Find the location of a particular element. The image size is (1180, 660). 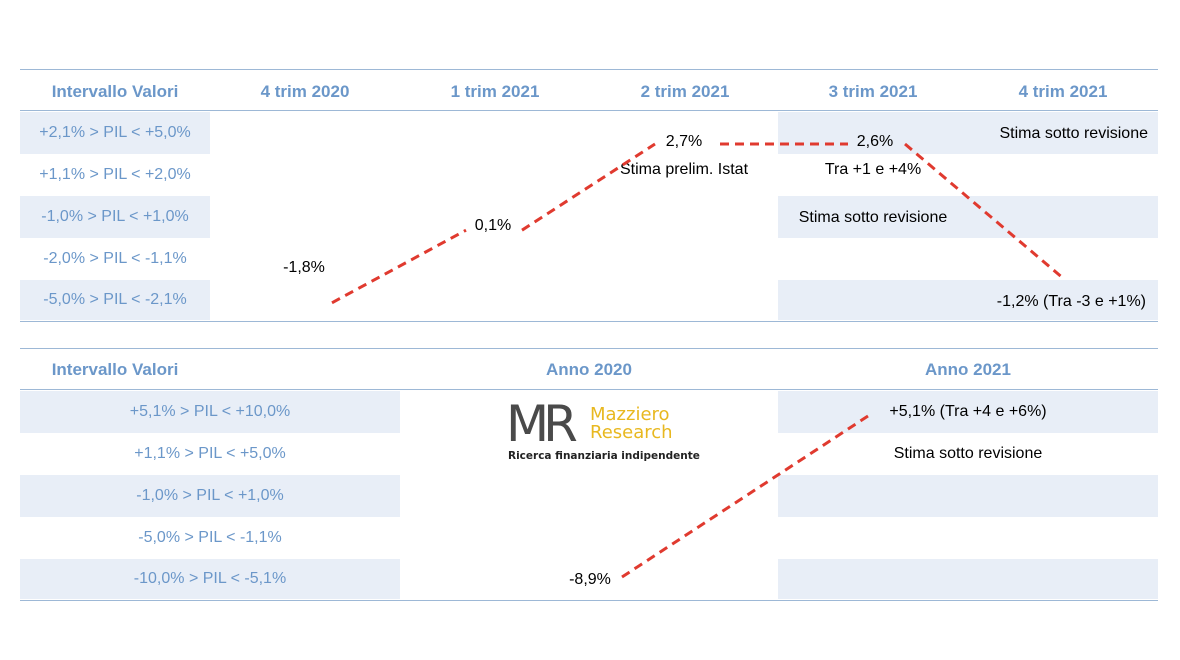

top-bottom-rule is located at coordinates (589, 321).